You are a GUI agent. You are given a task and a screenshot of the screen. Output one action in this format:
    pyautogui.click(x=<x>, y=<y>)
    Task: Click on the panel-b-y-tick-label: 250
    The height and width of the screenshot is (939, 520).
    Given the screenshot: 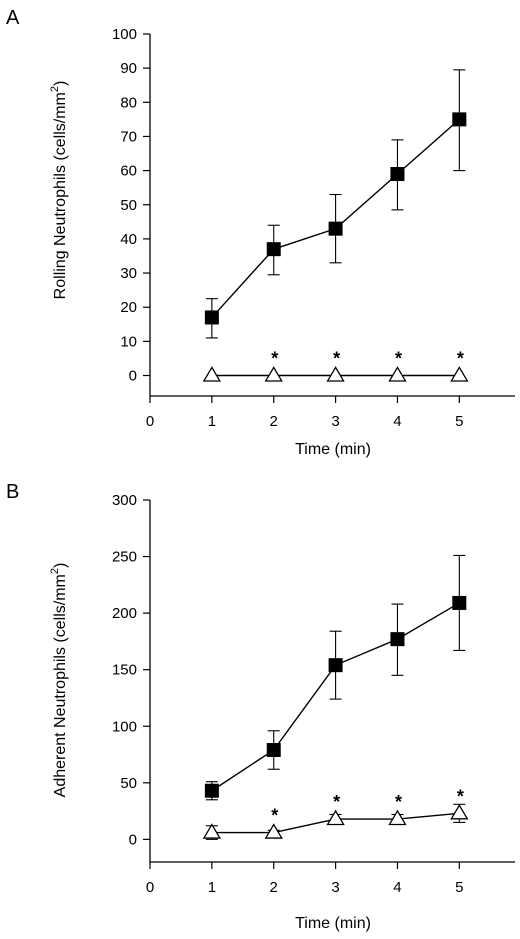 What is the action you would take?
    pyautogui.click(x=124, y=557)
    